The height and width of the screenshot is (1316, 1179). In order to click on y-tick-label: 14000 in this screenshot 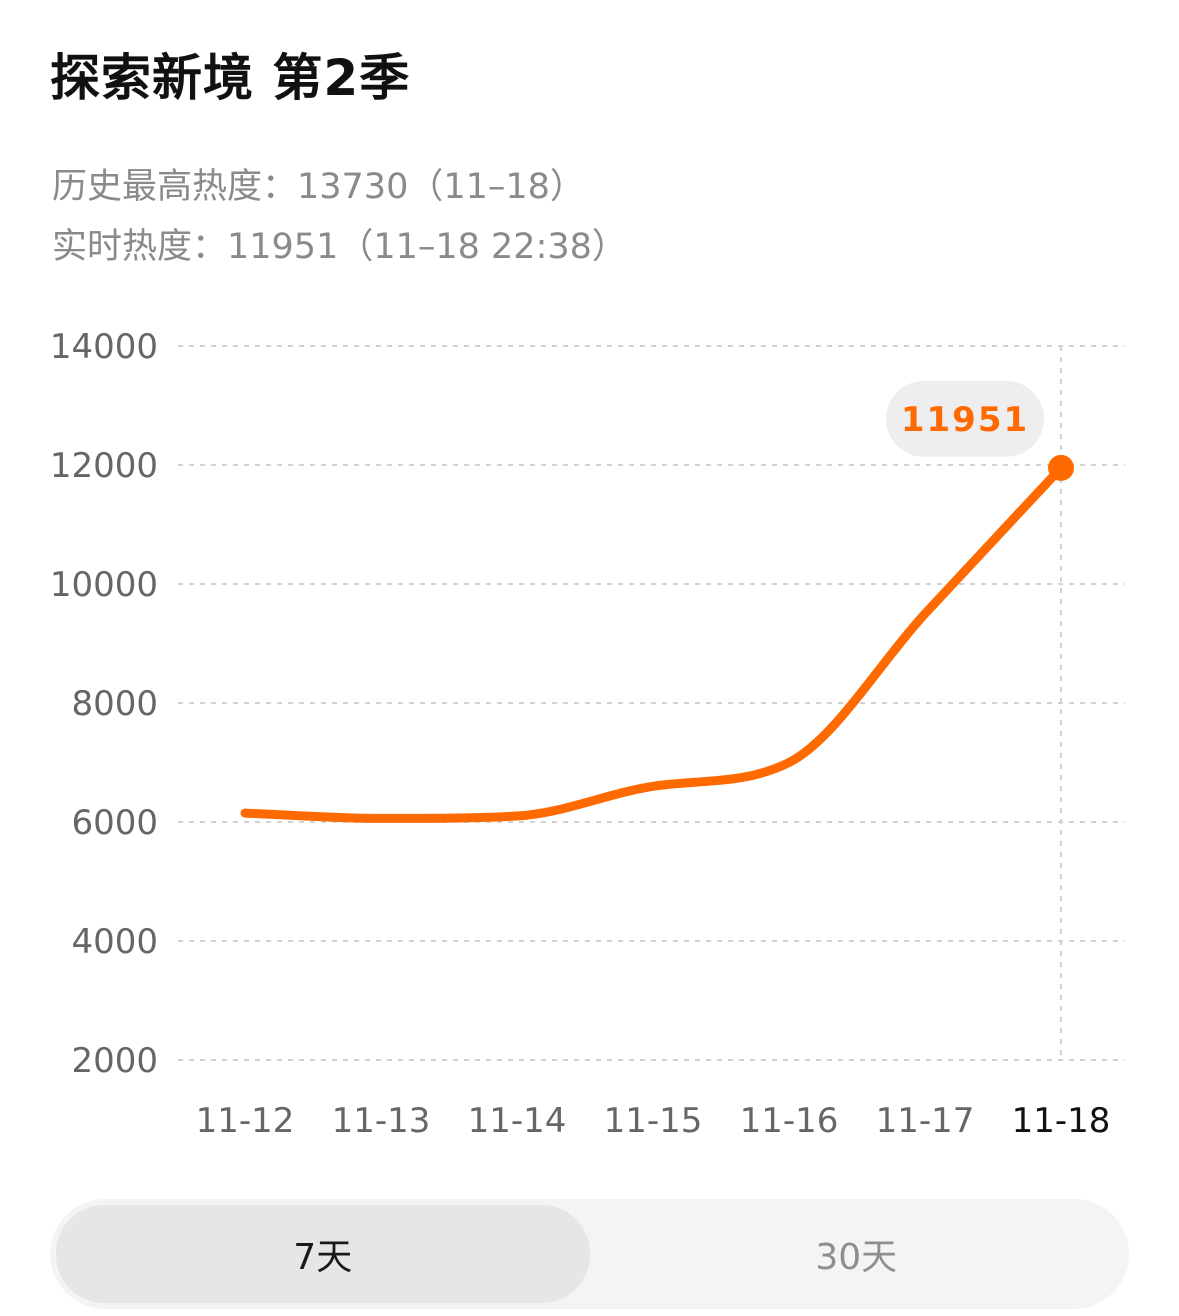, I will do `click(104, 347)`.